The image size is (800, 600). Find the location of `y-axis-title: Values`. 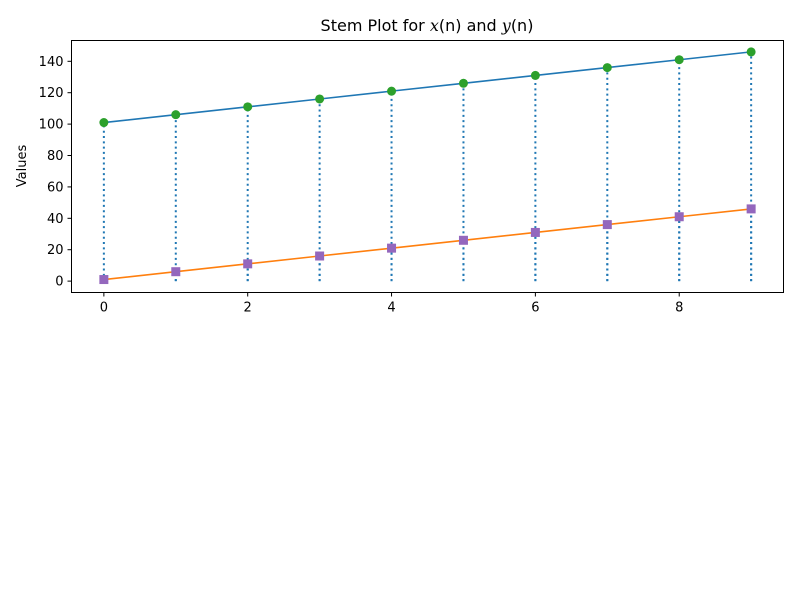

y-axis-title: Values is located at coordinates (22, 166).